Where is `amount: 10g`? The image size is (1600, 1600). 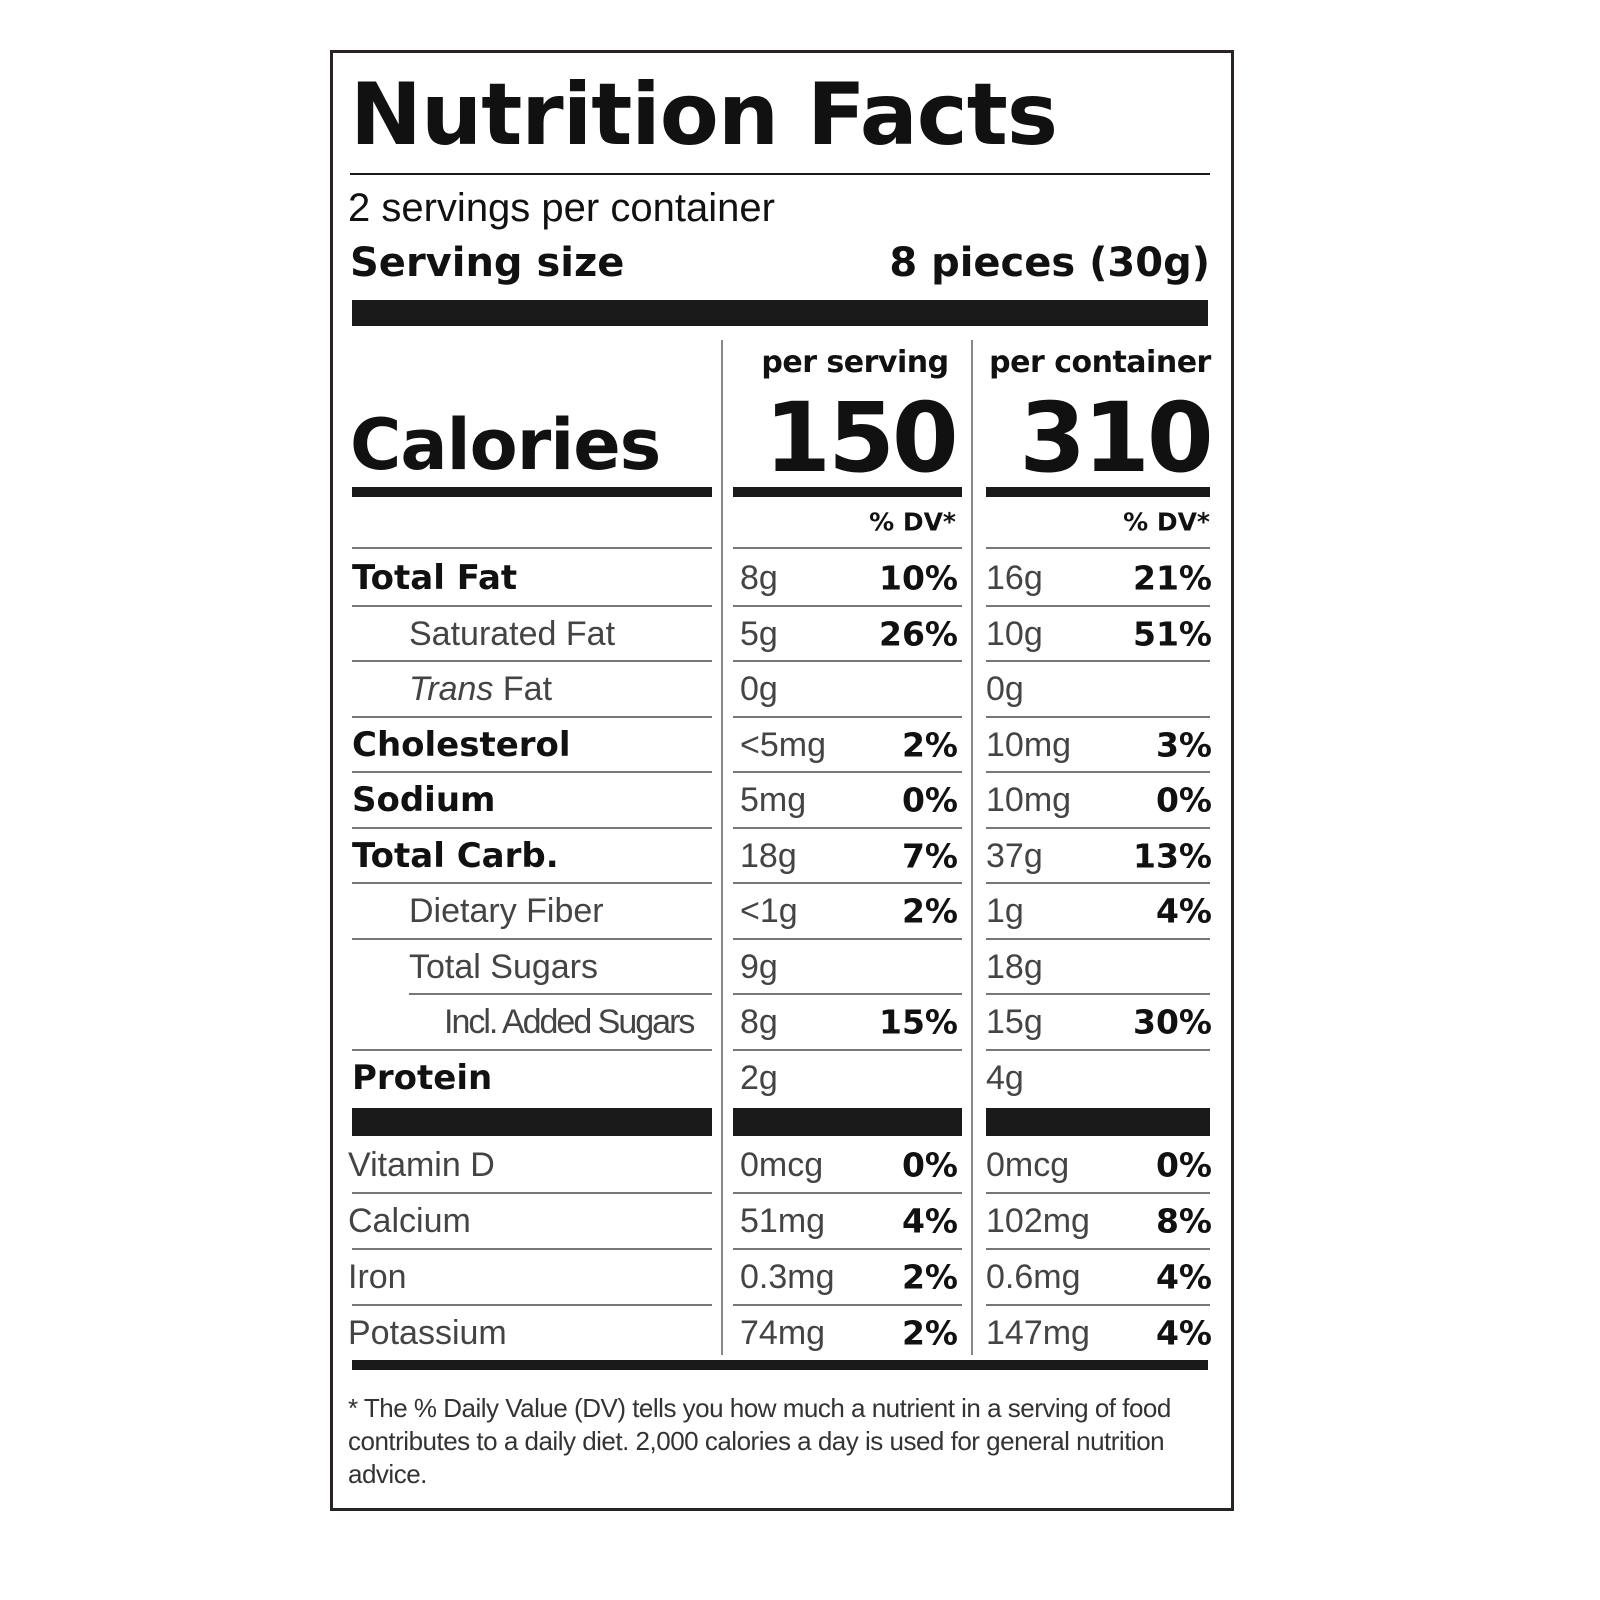 amount: 10g is located at coordinates (1014, 633).